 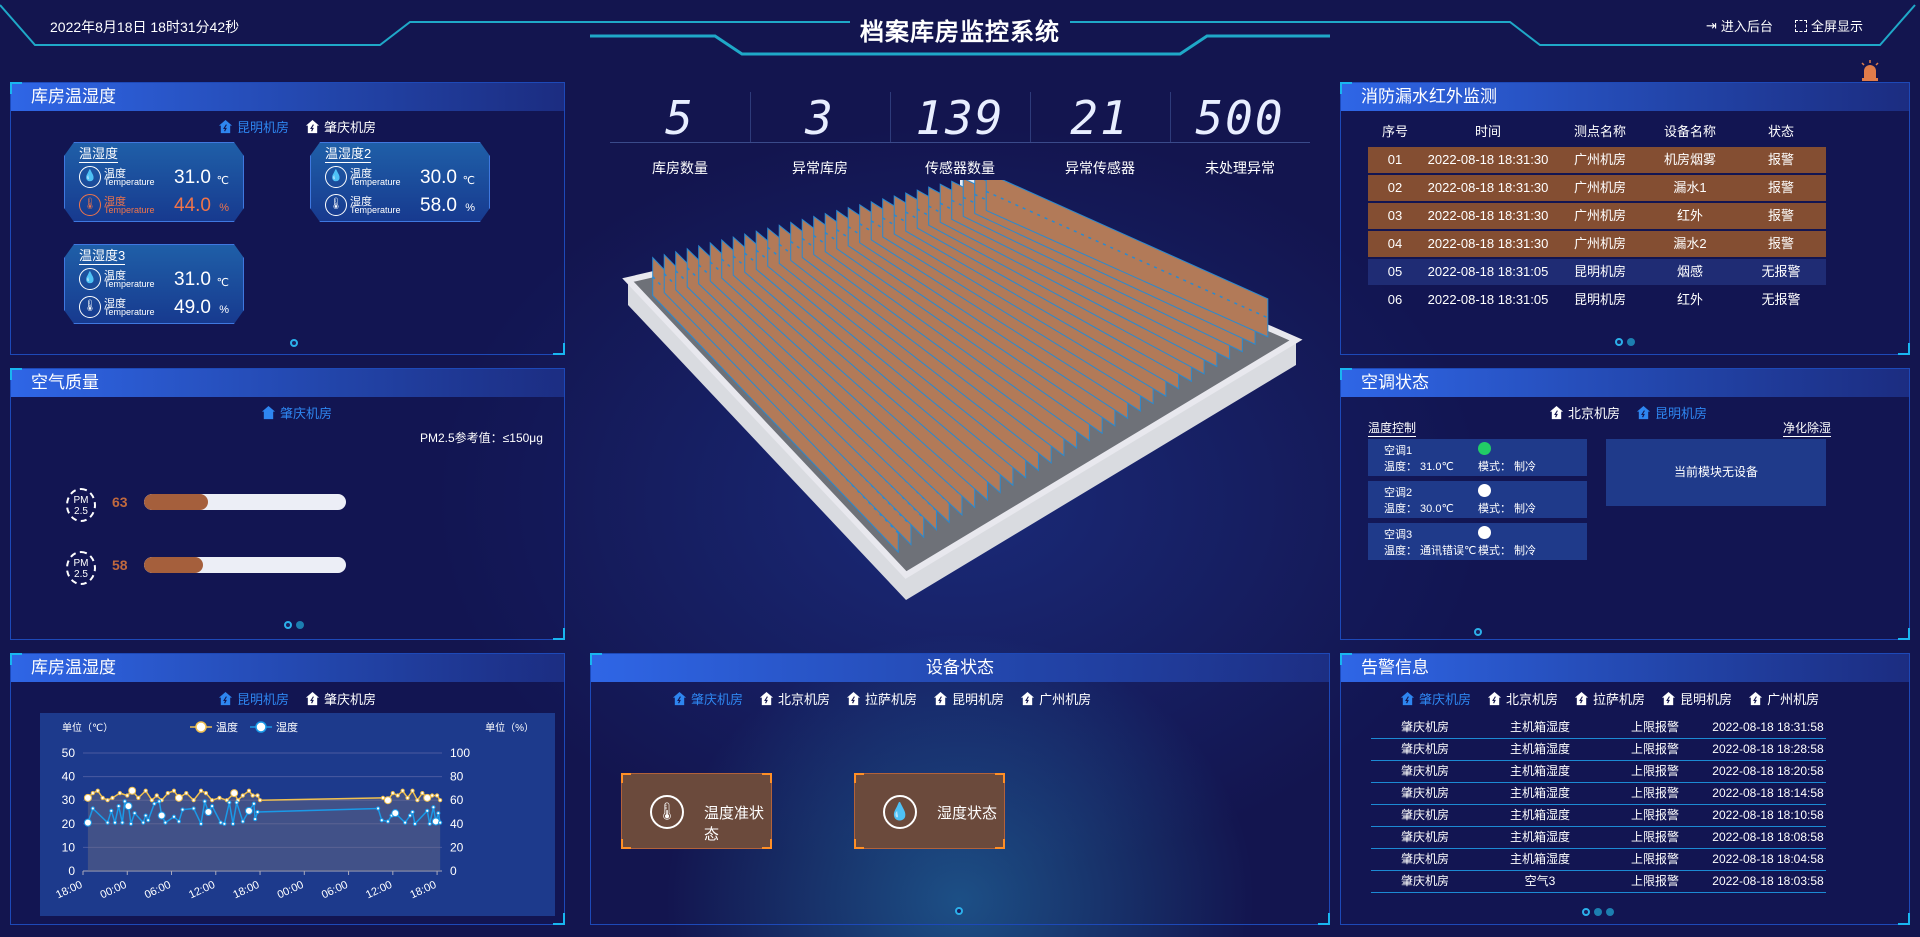 I want to click on pm25-bar, so click(x=245, y=502).